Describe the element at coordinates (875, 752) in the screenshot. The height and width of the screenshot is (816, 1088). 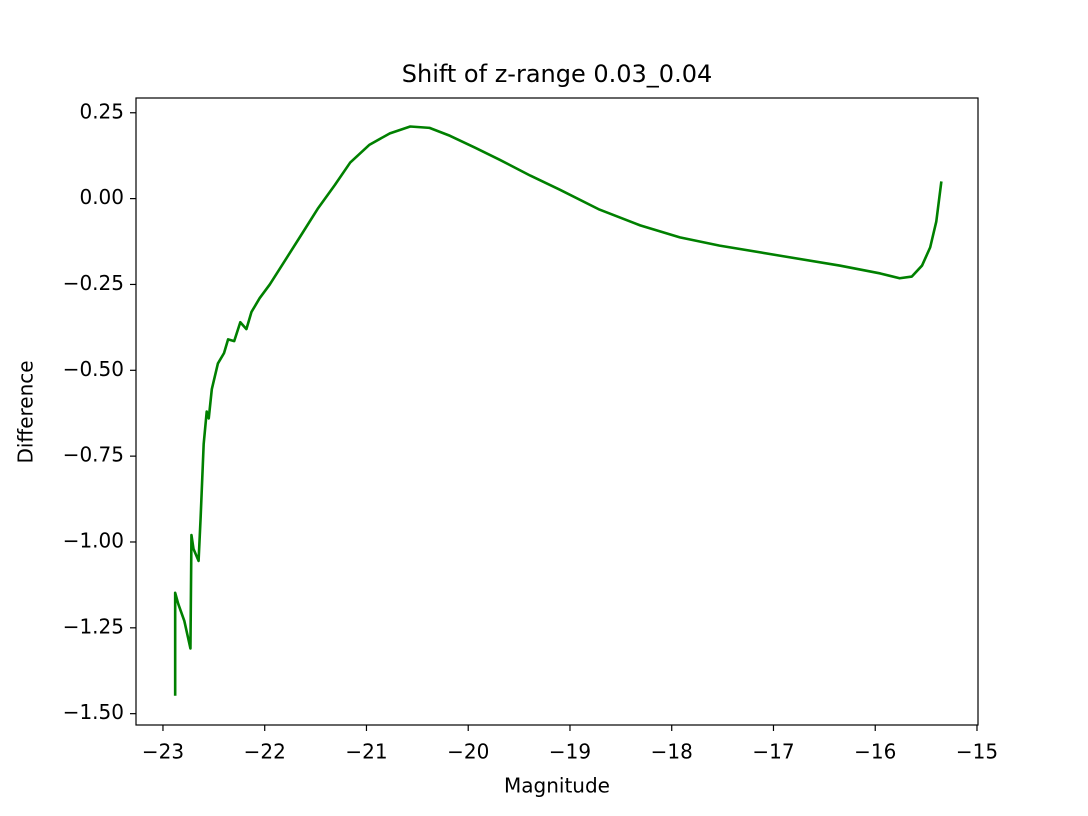
I see `x-tick-label: −16` at that location.